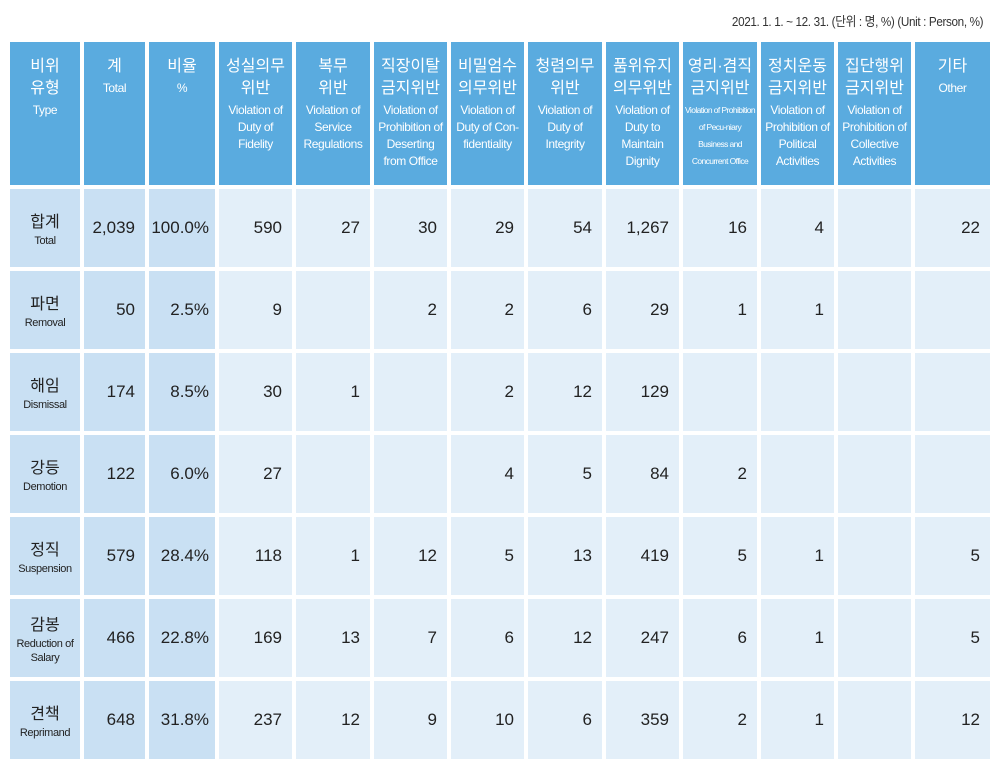 The height and width of the screenshot is (763, 995). I want to click on row-label-en: Removal, so click(45, 323).